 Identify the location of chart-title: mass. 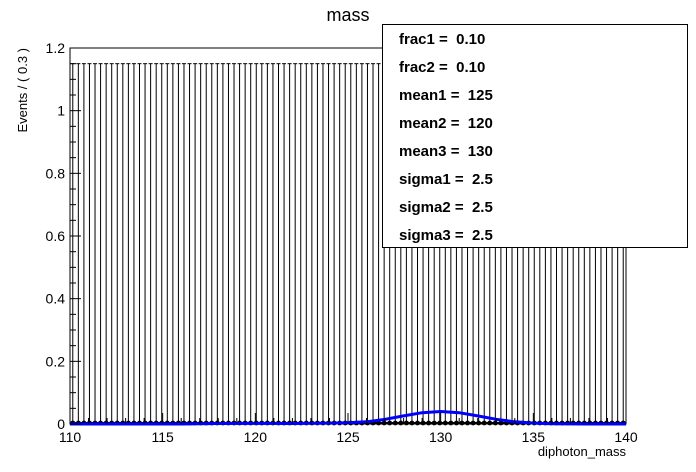
(347, 15).